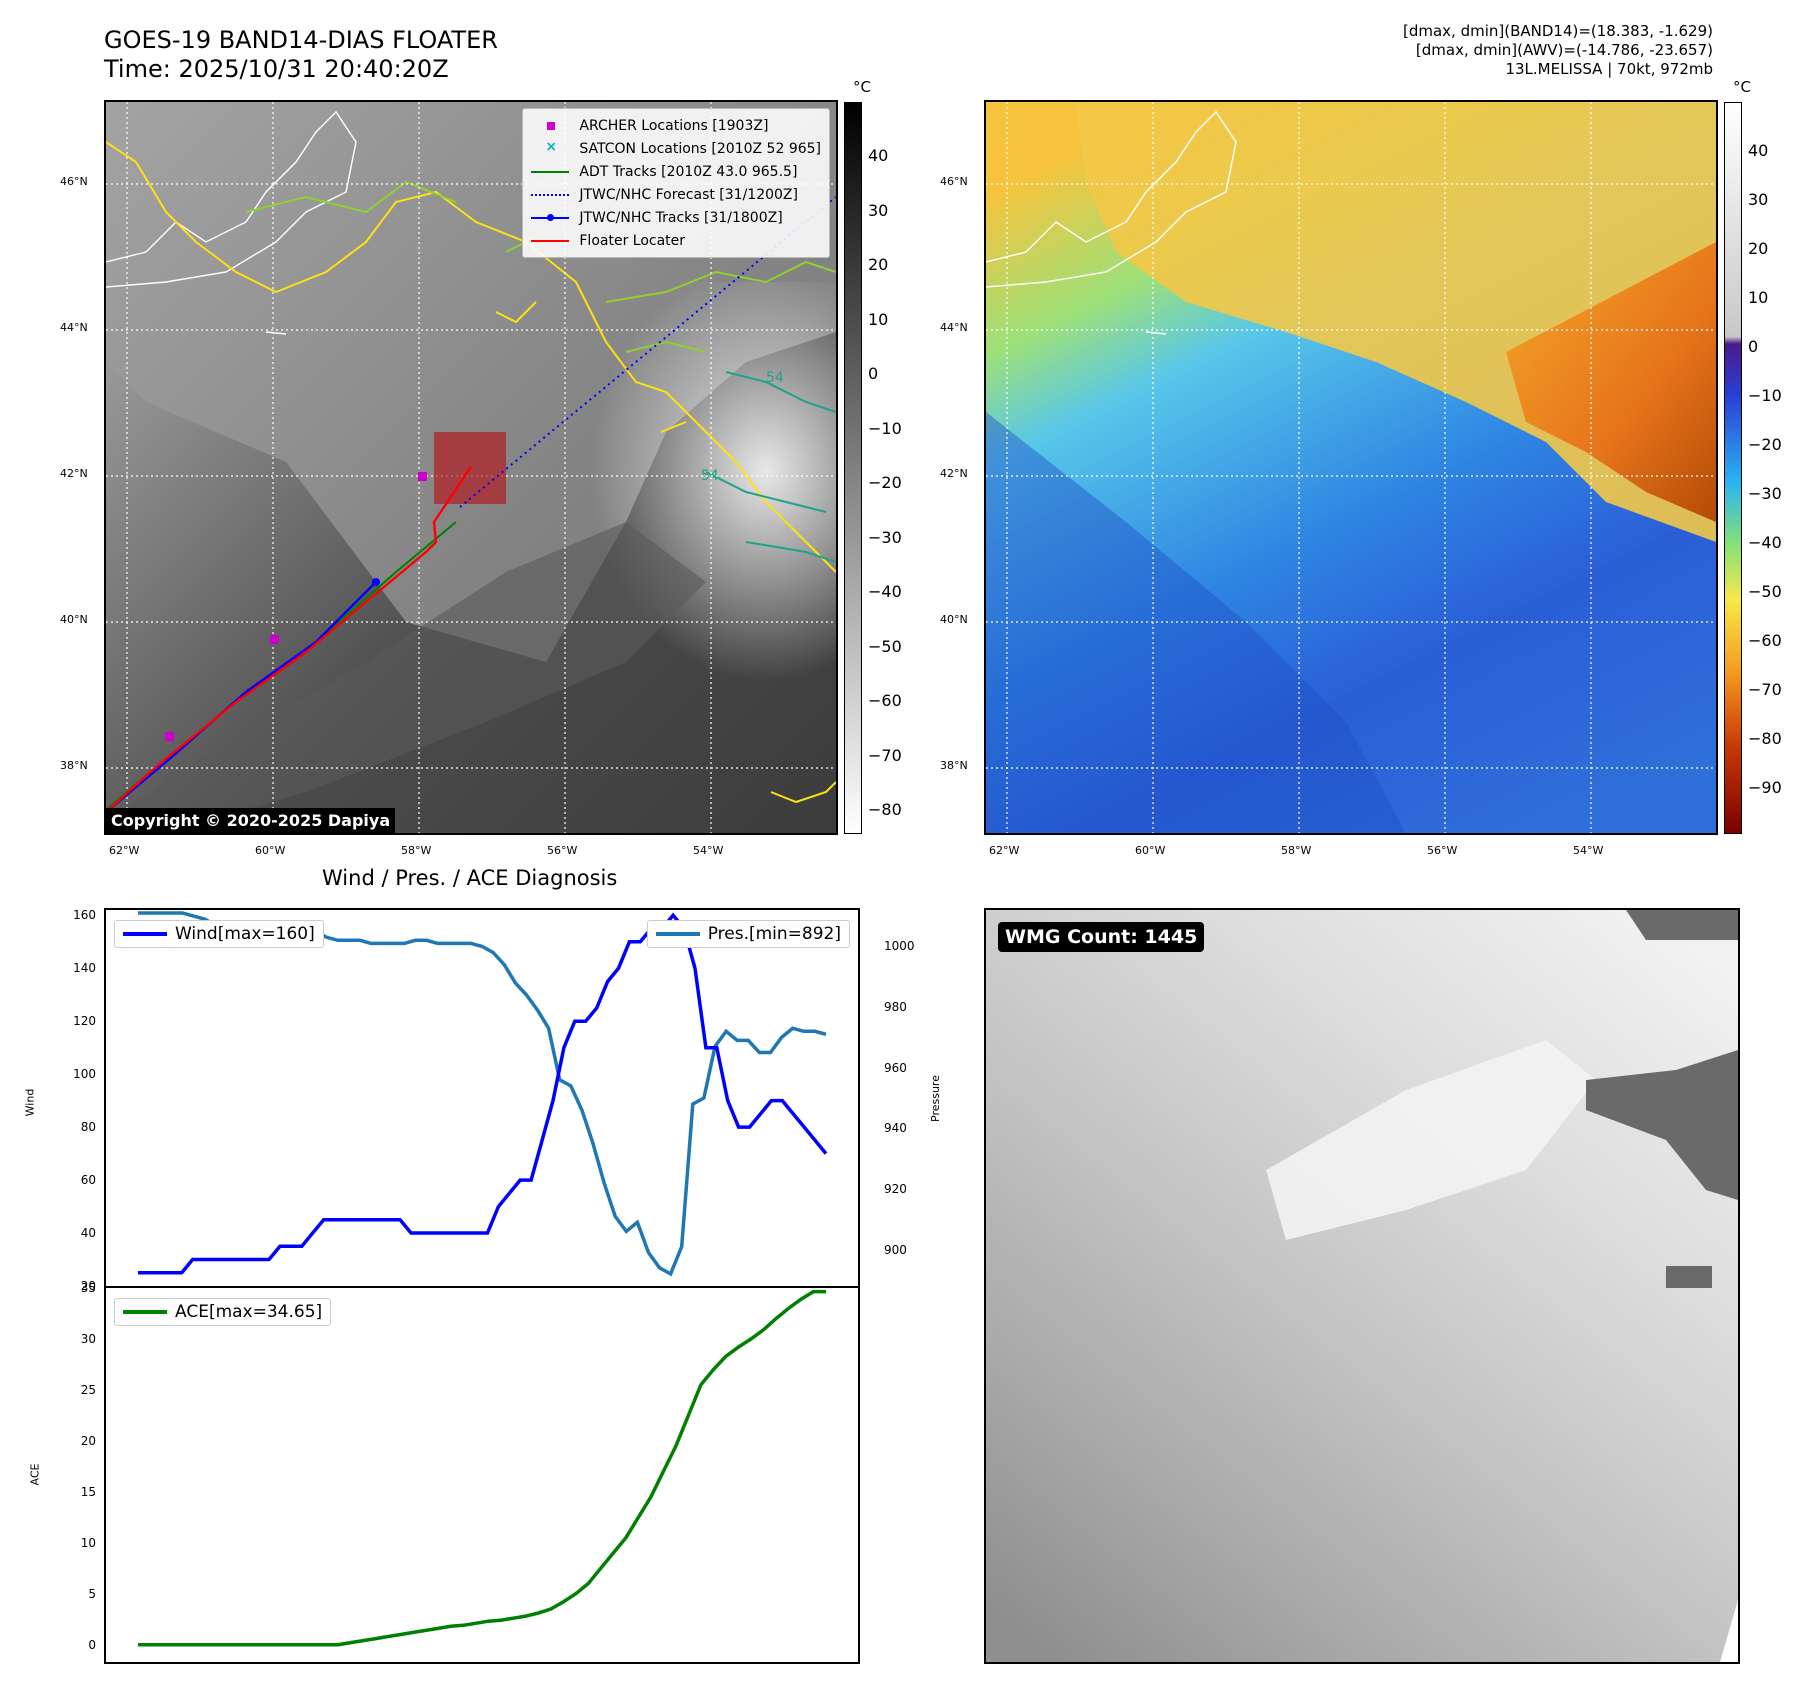  I want to click on ace-axis-tick: 25, so click(88, 1389).